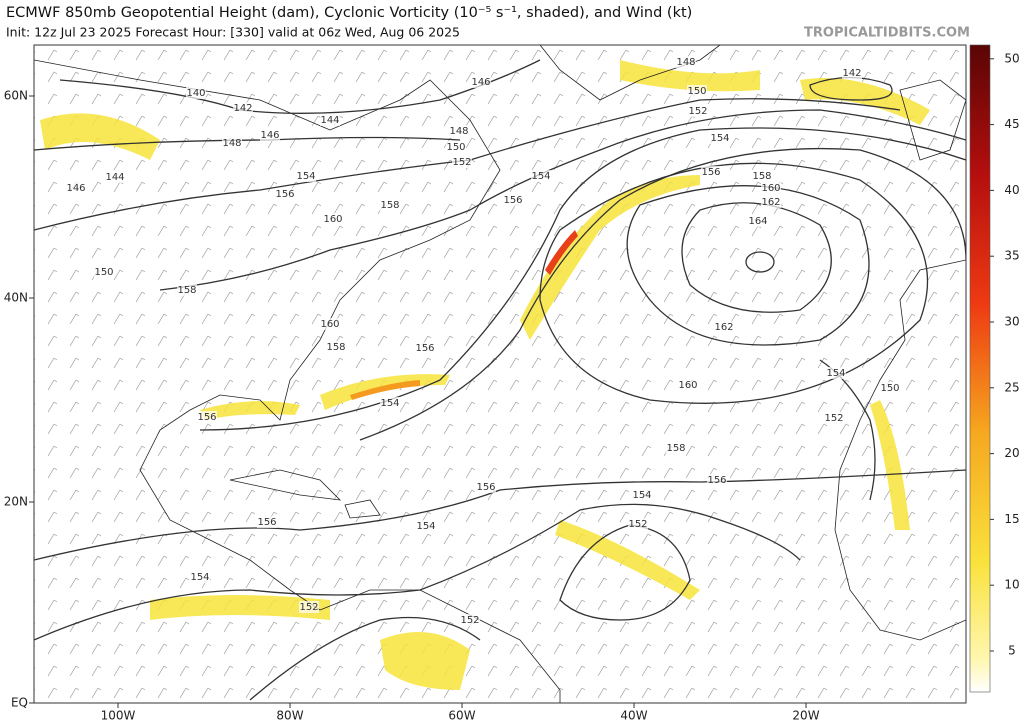 The height and width of the screenshot is (728, 1024). I want to click on colorbar-label: 40, so click(1011, 190).